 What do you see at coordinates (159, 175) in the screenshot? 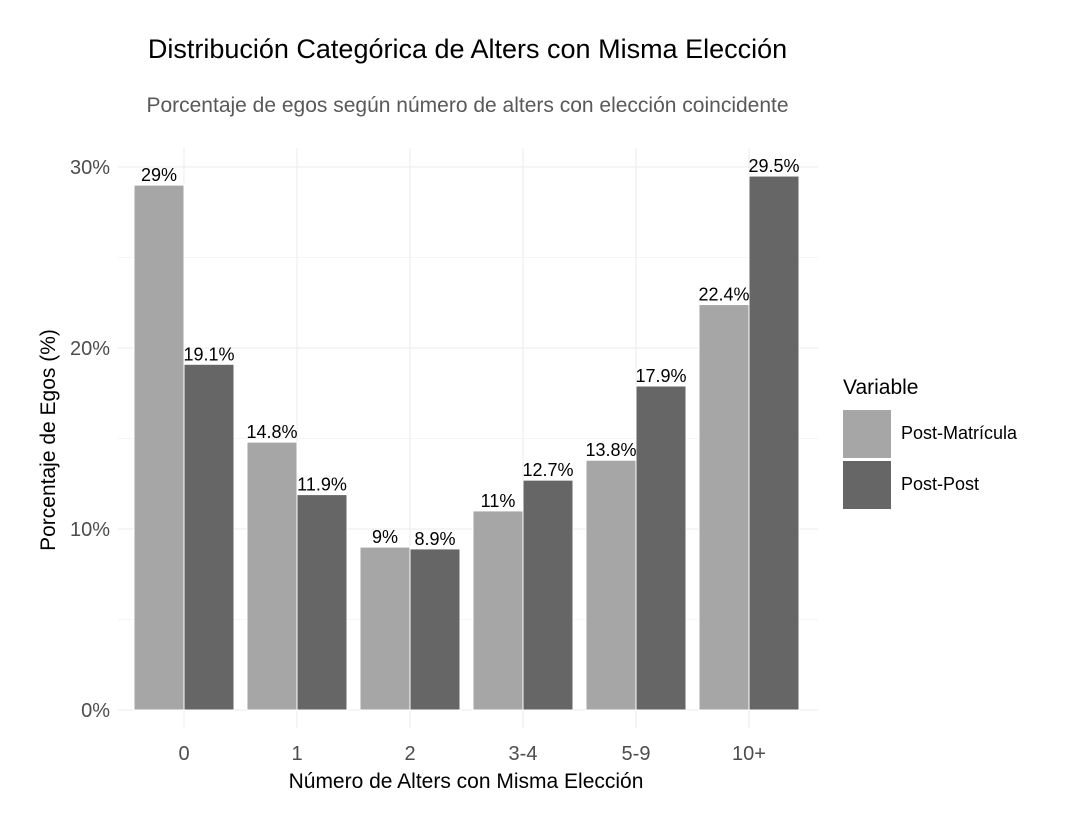
I see `data-label: 29%` at bounding box center [159, 175].